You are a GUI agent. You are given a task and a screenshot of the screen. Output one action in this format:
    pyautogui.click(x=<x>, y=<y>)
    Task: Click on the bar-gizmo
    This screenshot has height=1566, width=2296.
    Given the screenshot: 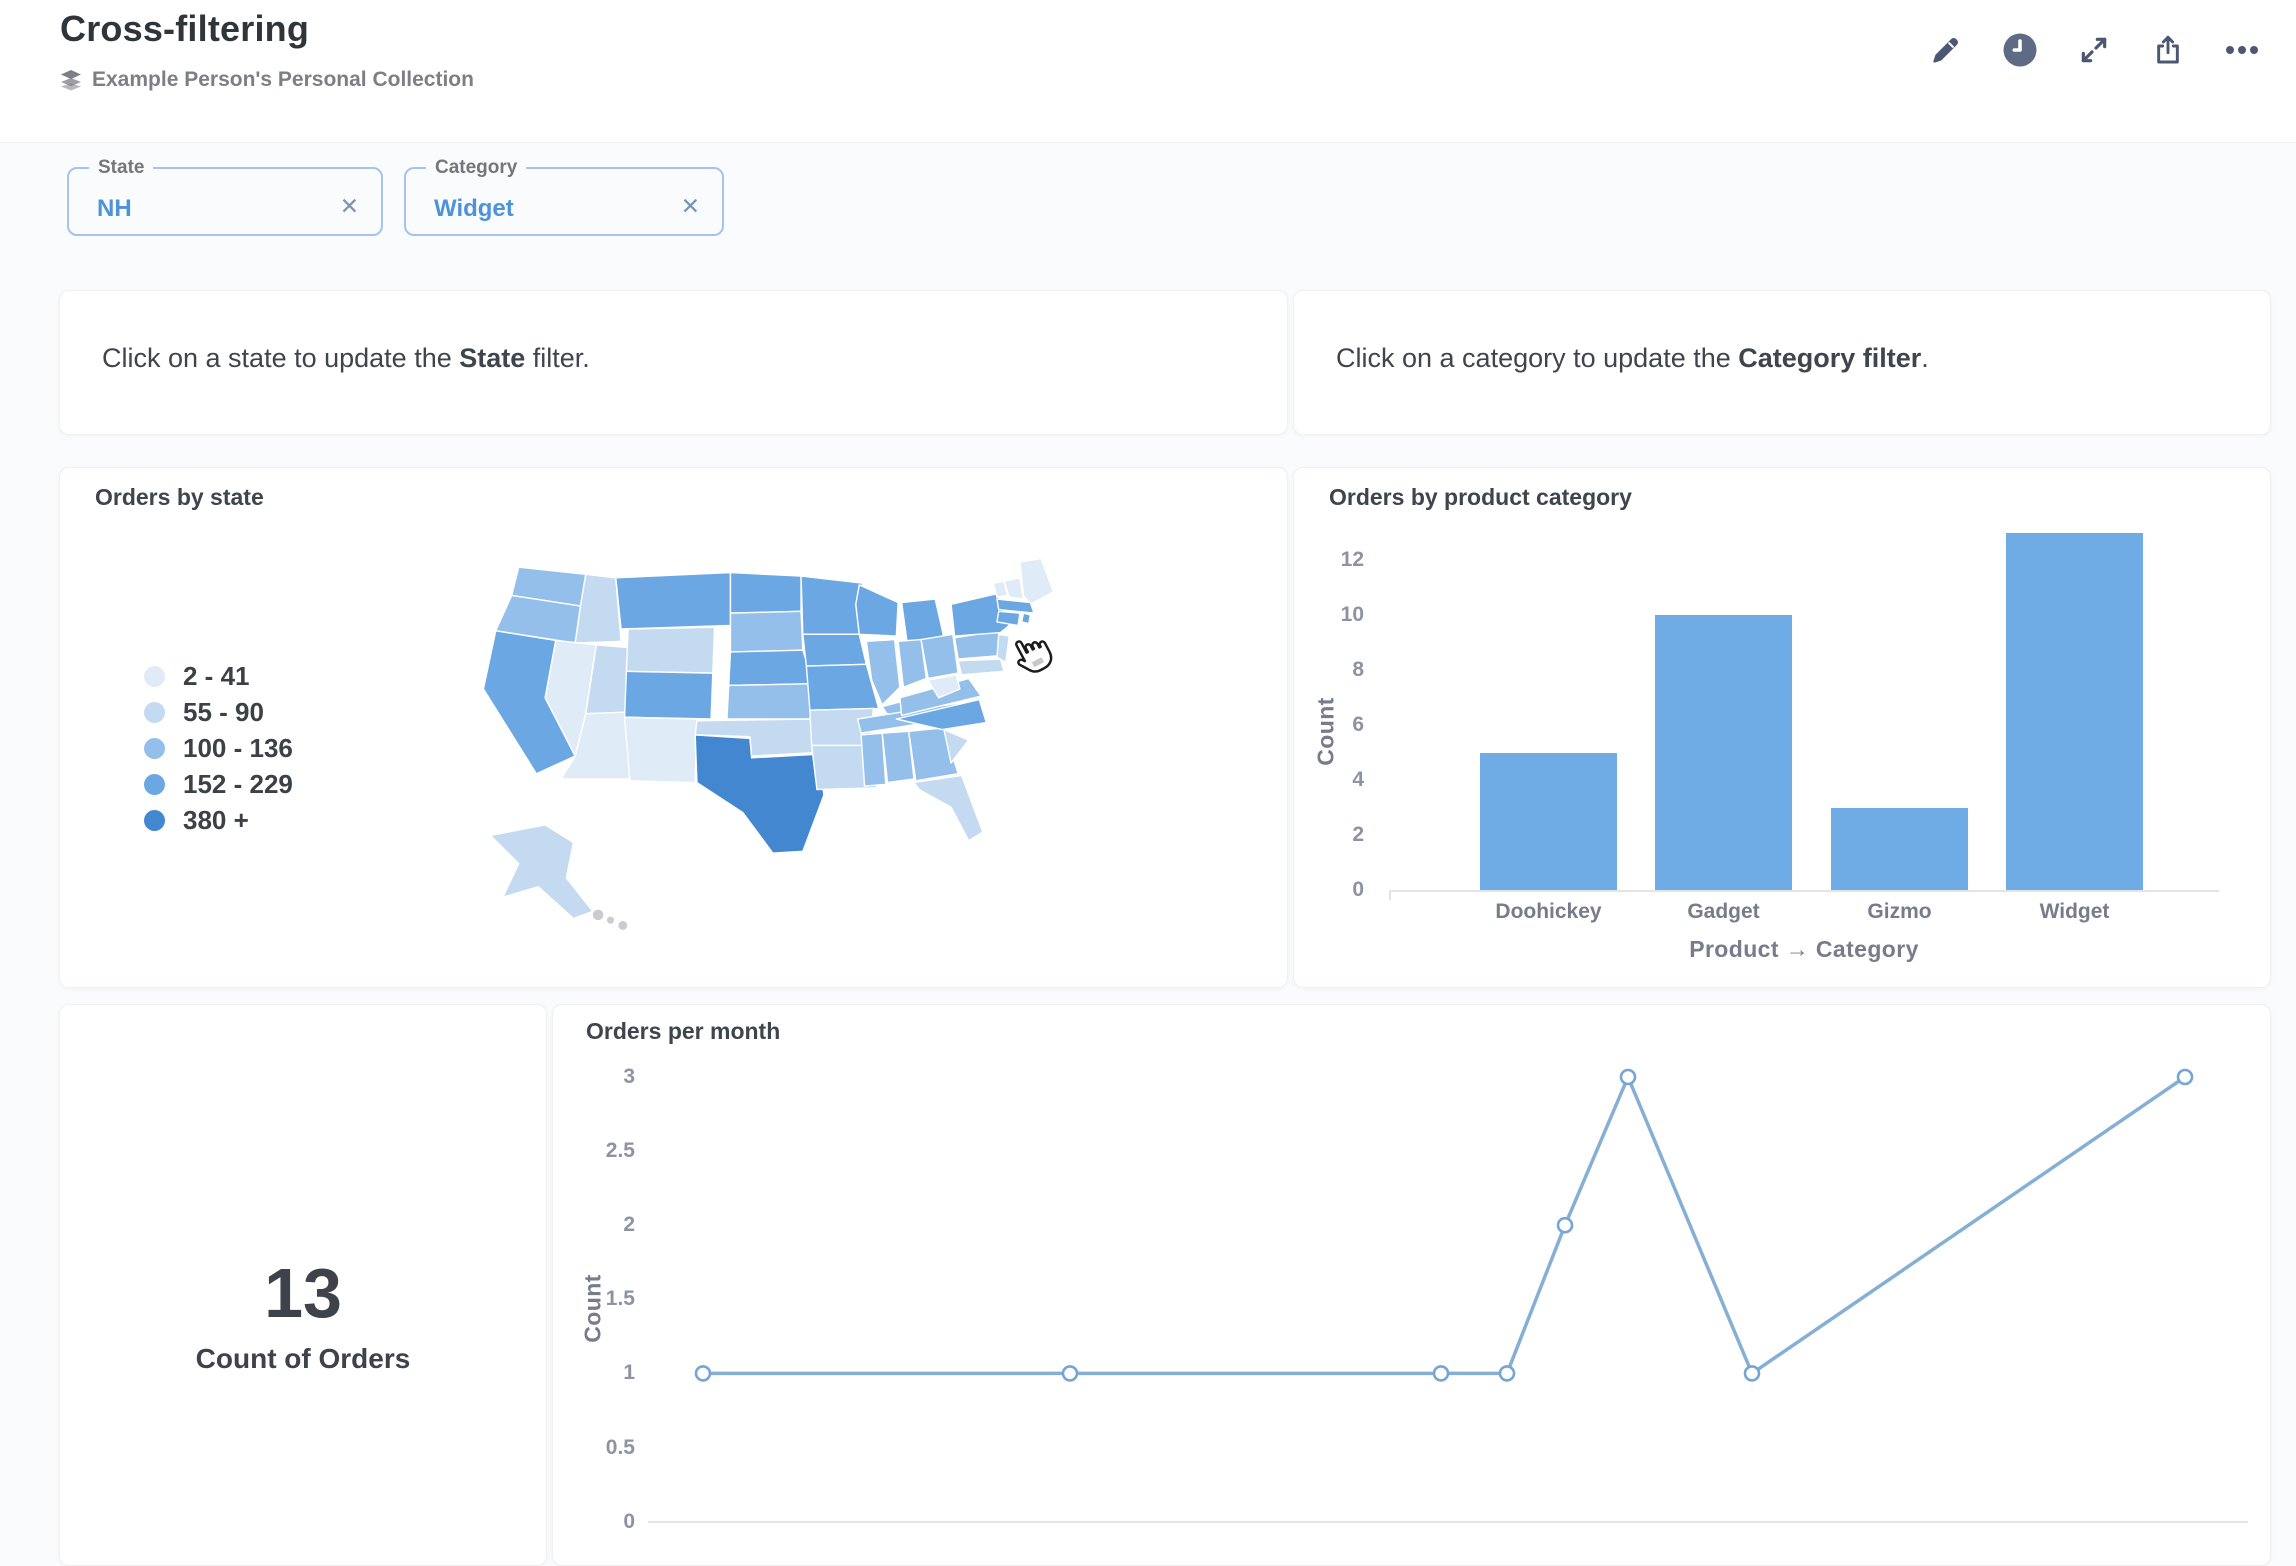 What is the action you would take?
    pyautogui.click(x=1899, y=848)
    